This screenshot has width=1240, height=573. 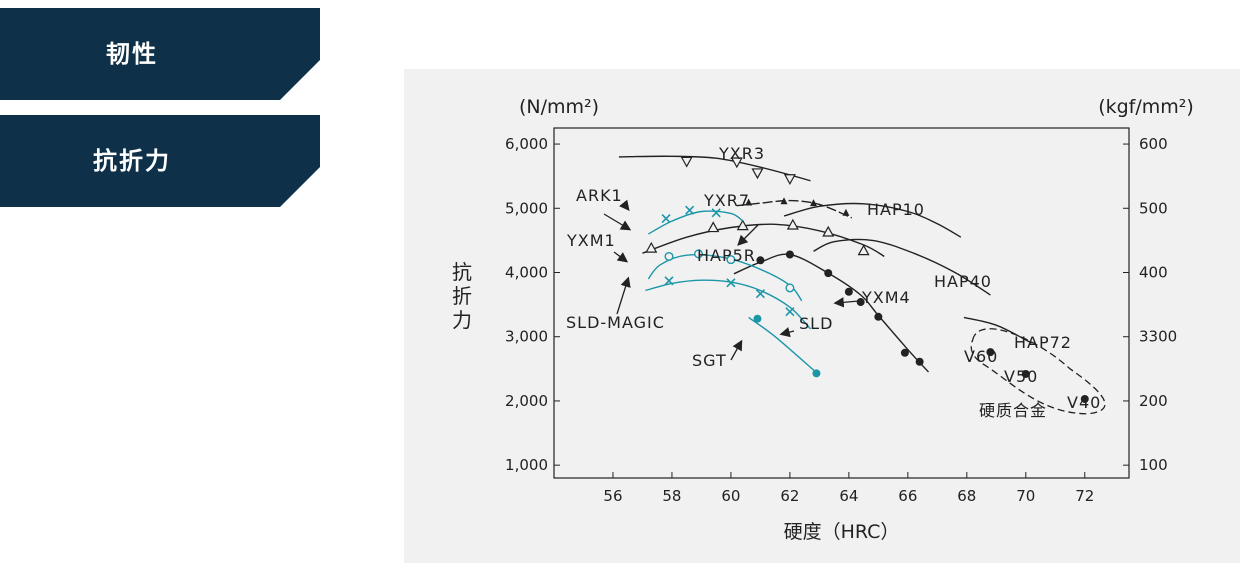 What do you see at coordinates (872, 220) in the screenshot?
I see `series-line-hap10` at bounding box center [872, 220].